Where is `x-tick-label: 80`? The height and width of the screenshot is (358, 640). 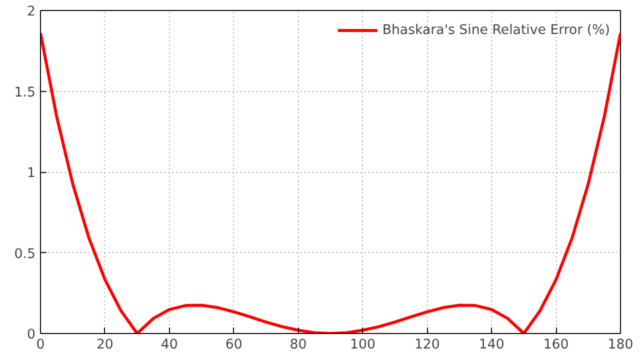 x-tick-label: 80 is located at coordinates (298, 345).